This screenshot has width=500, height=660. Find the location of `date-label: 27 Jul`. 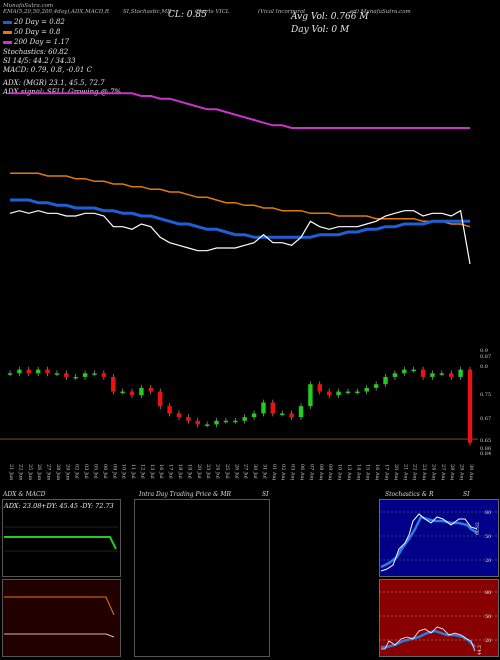

date-label: 27 Jul is located at coordinates (246, 471).